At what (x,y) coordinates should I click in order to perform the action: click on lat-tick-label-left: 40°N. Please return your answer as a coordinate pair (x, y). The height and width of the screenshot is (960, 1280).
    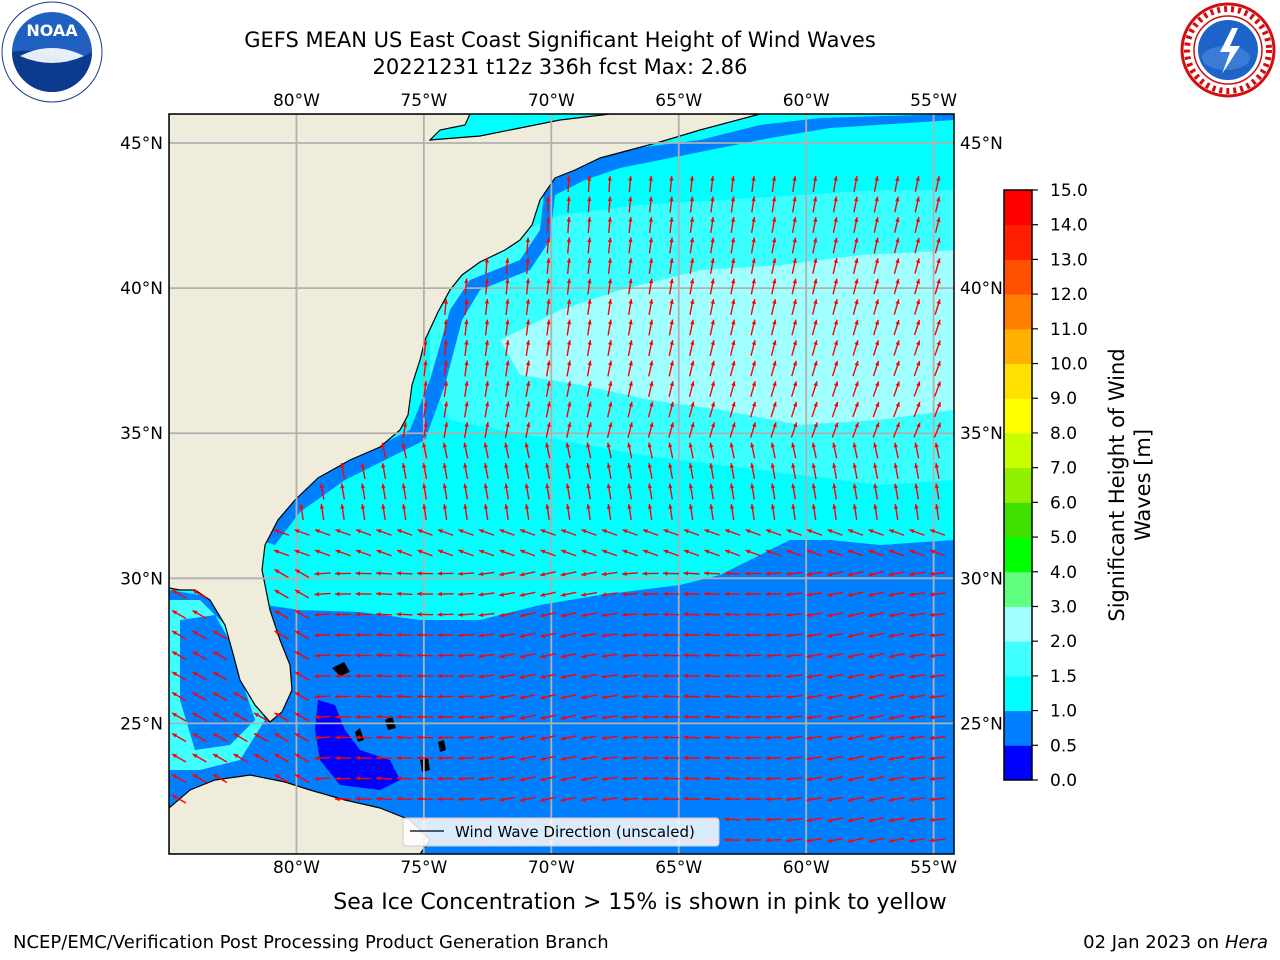
    Looking at the image, I should click on (141, 289).